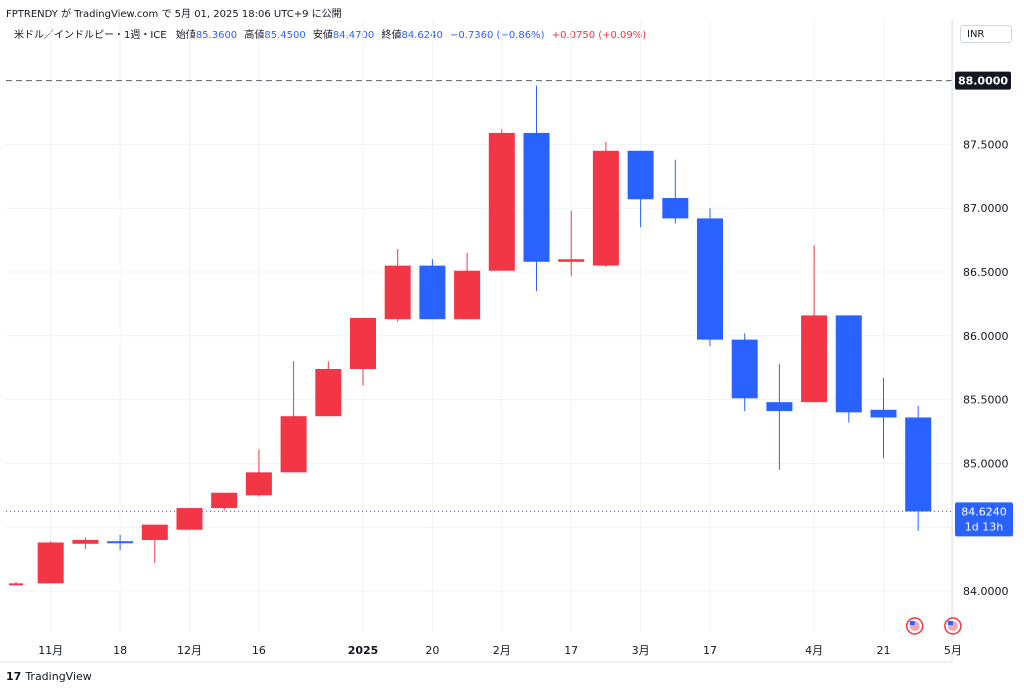 The image size is (1024, 691). What do you see at coordinates (353, 35) in the screenshot?
I see `low-value: 84.4700` at bounding box center [353, 35].